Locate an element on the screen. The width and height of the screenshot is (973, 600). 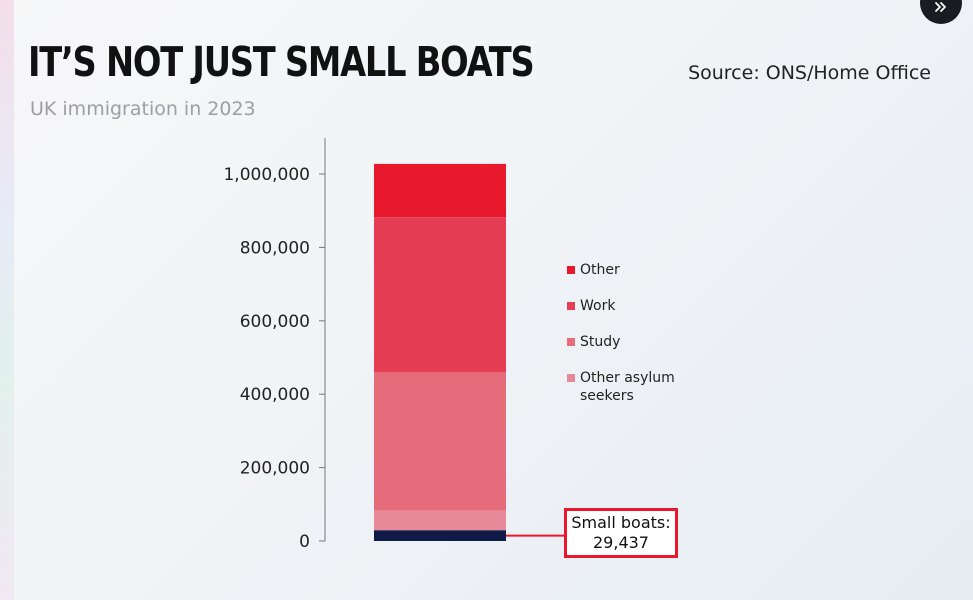
legend-label: Other is located at coordinates (600, 270).